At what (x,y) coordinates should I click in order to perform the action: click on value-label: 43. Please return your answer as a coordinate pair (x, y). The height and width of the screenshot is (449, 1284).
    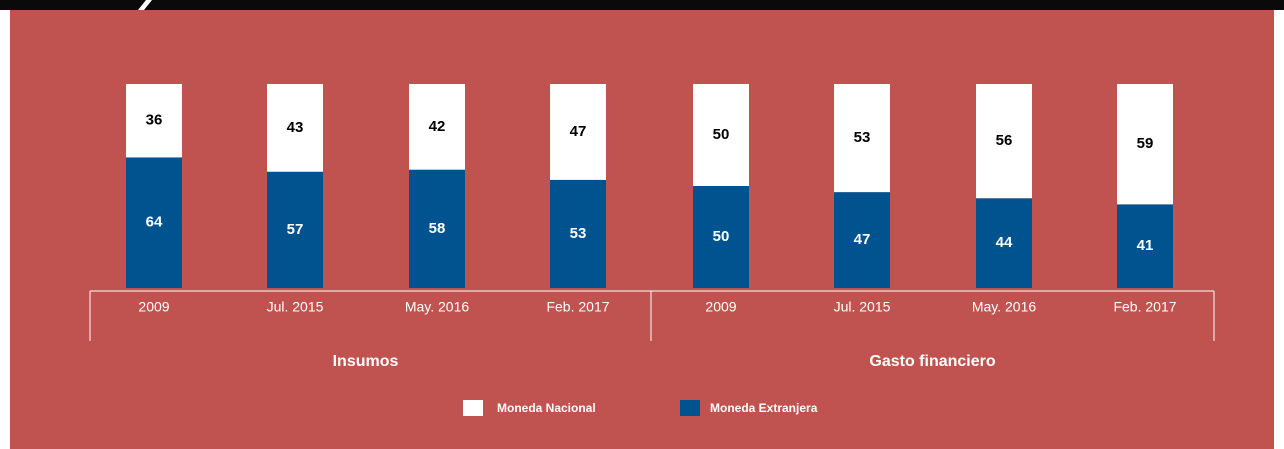
    Looking at the image, I should click on (295, 127).